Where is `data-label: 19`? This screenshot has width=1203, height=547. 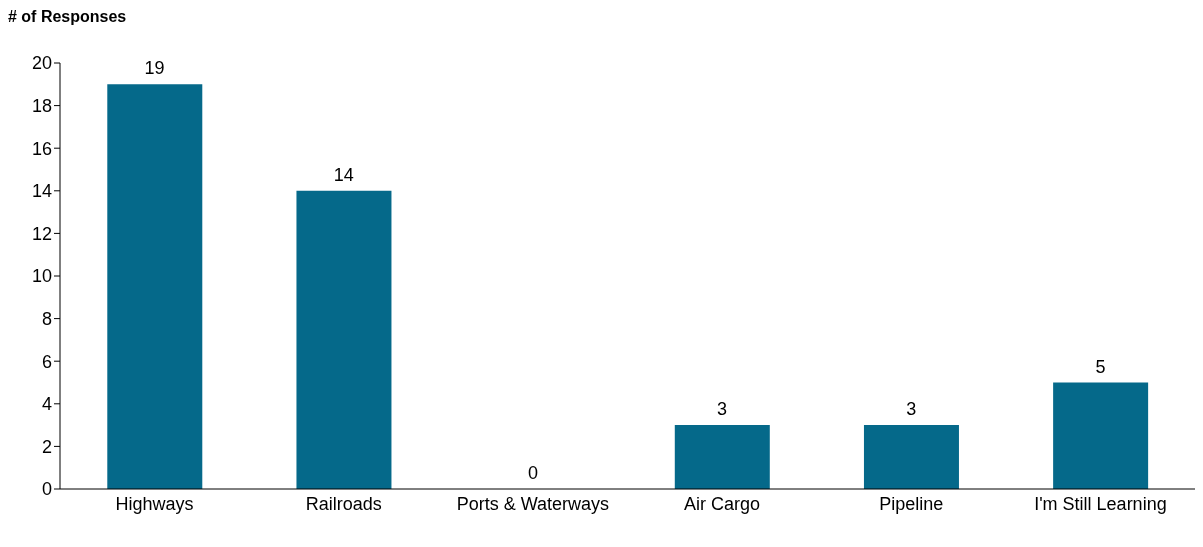
data-label: 19 is located at coordinates (154, 68).